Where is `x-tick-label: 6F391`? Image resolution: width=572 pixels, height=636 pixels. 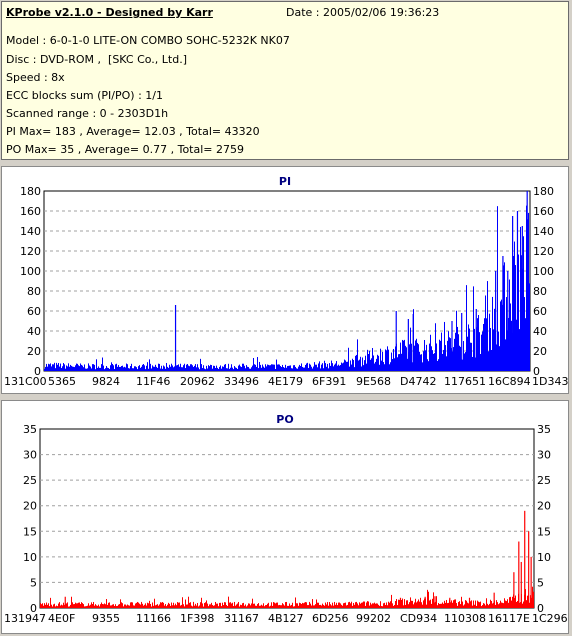
x-tick-label: 6F391 is located at coordinates (329, 381).